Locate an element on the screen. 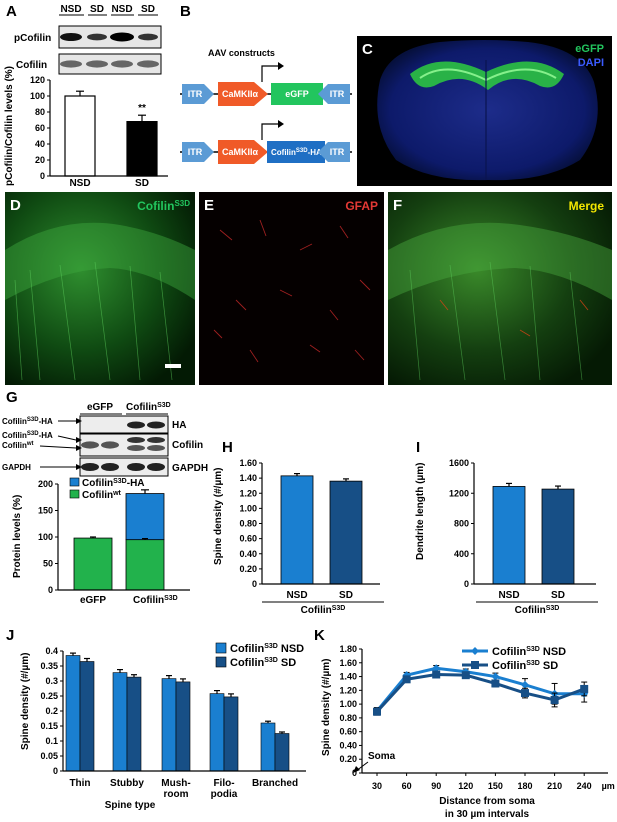  panel-label-a: A is located at coordinates (11, 11).